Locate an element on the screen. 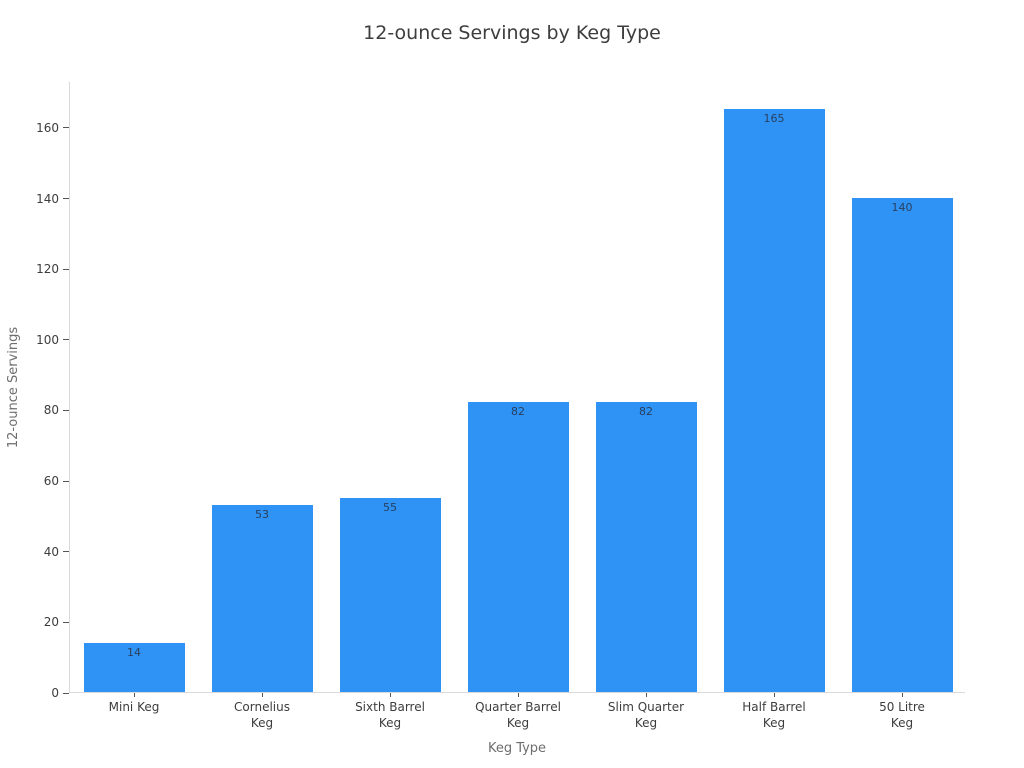 Image resolution: width=1024 pixels, height=768 pixels. x-axis-title: Keg Type is located at coordinates (517, 748).